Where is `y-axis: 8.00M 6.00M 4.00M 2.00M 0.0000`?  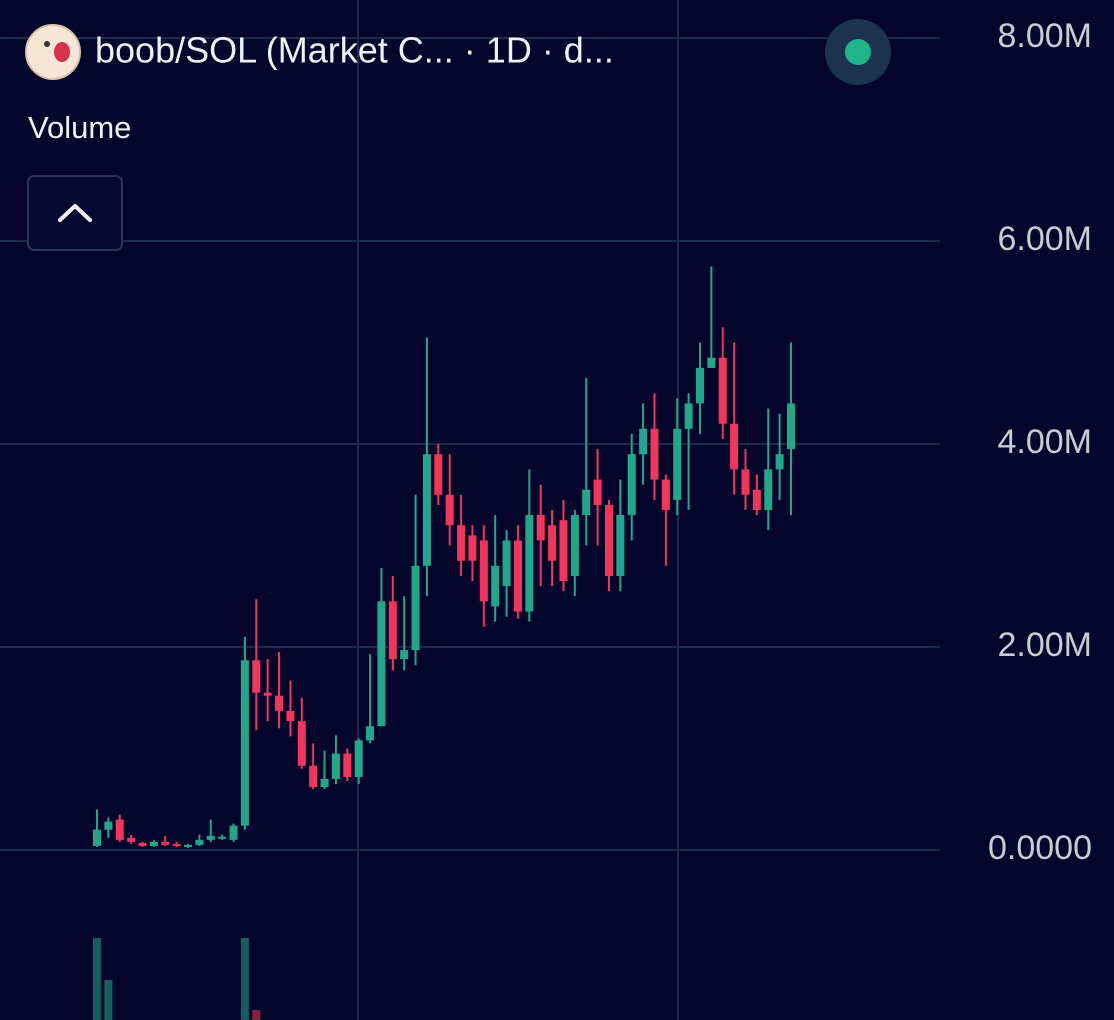
y-axis: 8.00M 6.00M 4.00M 2.00M 0.0000 is located at coordinates (1040, 442).